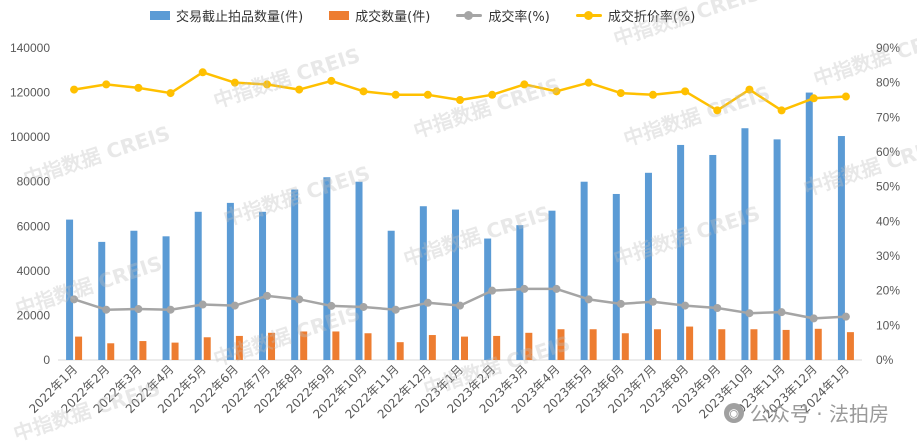 This screenshot has width=917, height=447. What do you see at coordinates (651, 17) in the screenshot?
I see `legend-label: 成交折价率(%)` at bounding box center [651, 17].